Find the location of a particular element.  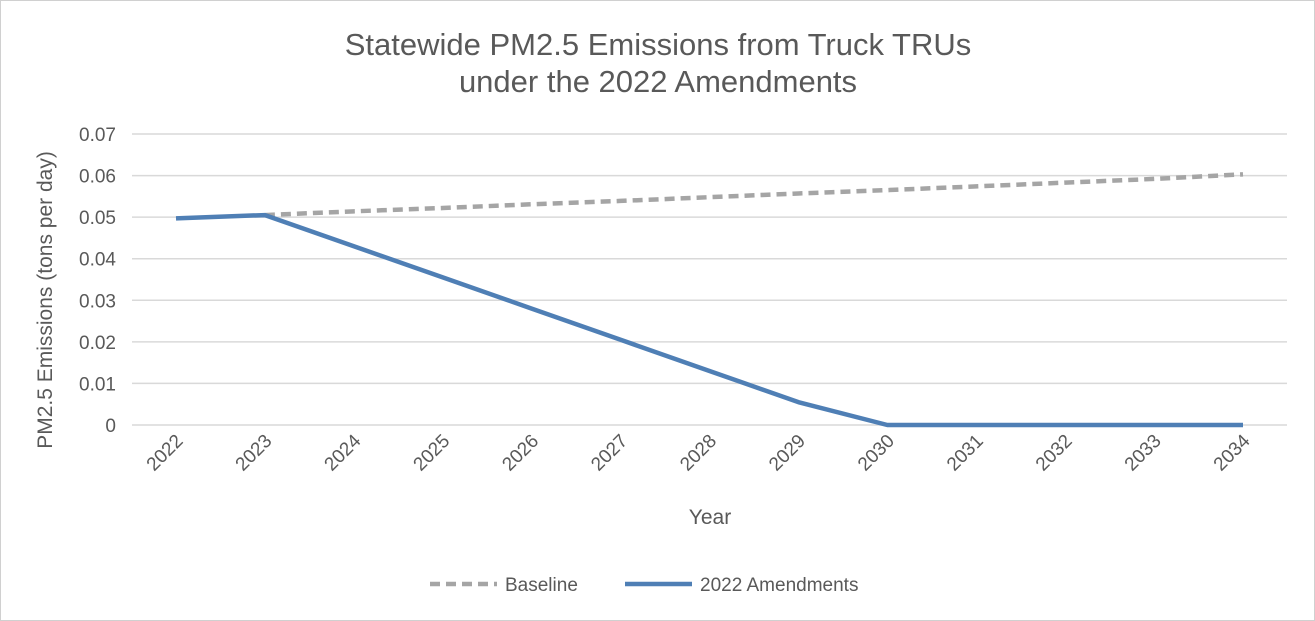

x-tick-label: 2032 is located at coordinates (1054, 453).